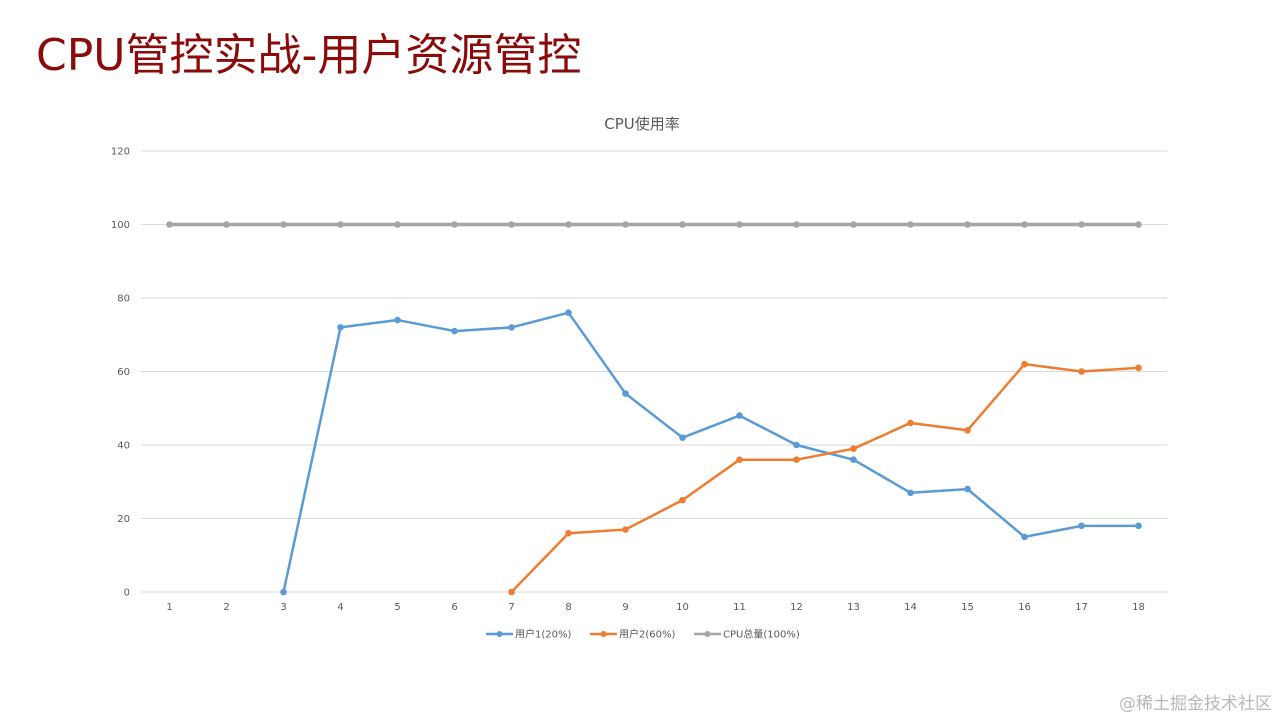 The image size is (1280, 720). Describe the element at coordinates (796, 607) in the screenshot. I see `x-tick-label: 12` at that location.